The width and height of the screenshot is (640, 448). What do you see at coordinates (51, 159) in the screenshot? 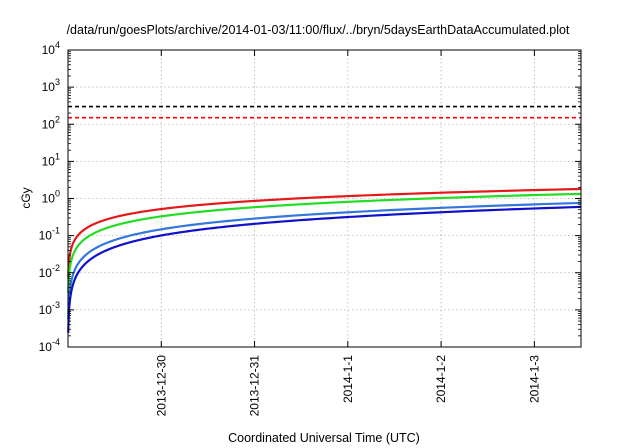
I see `y-tick-label: 10¹` at bounding box center [51, 159].